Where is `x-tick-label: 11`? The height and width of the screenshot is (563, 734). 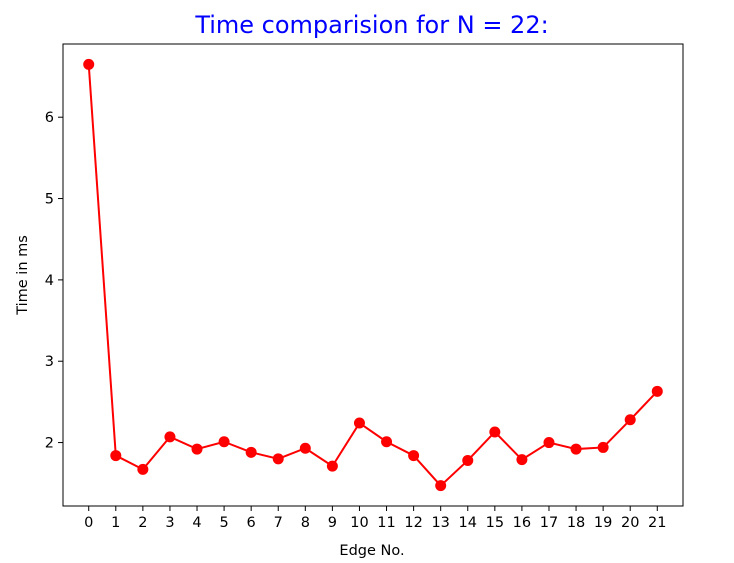
x-tick-label: 11 is located at coordinates (386, 523).